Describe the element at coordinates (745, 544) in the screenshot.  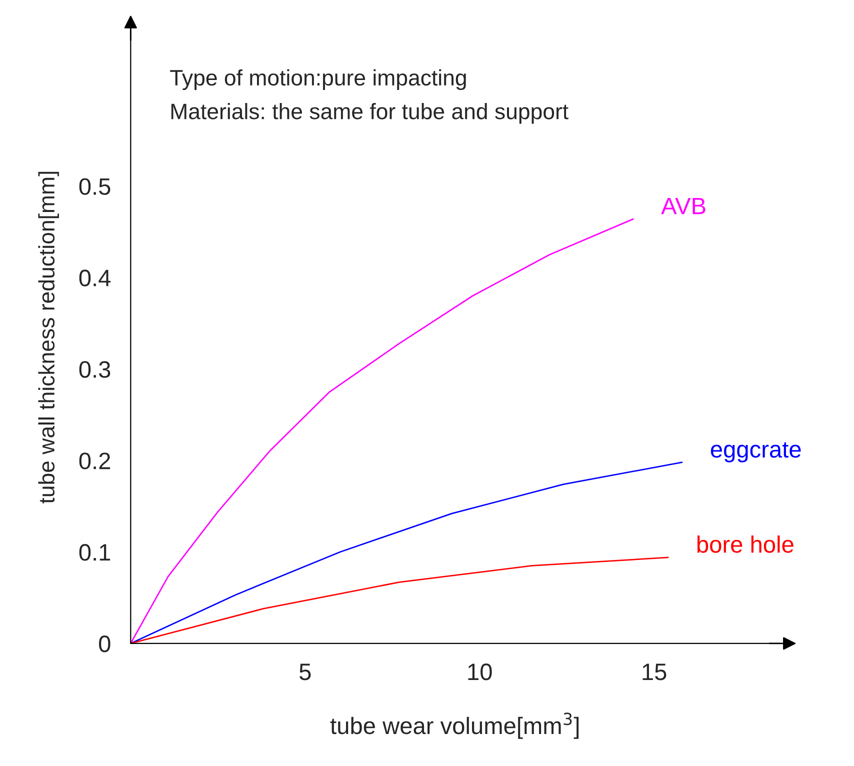
I see `series-label: bore hole` at that location.